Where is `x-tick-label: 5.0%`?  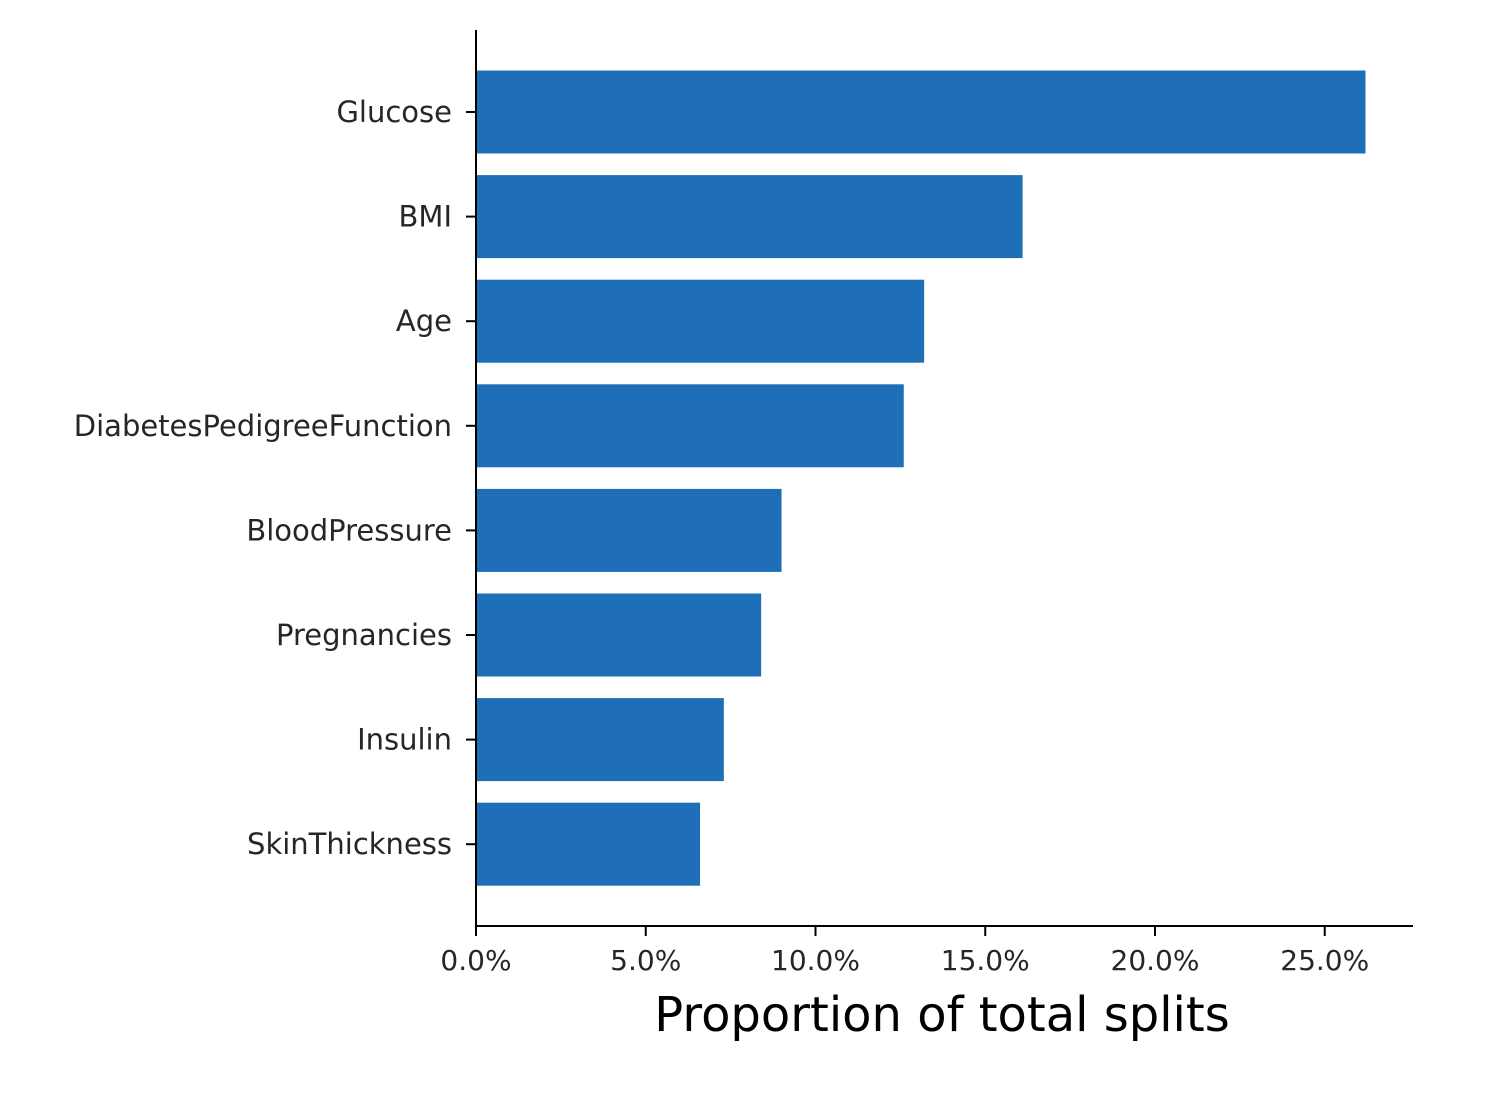 x-tick-label: 5.0% is located at coordinates (645, 960).